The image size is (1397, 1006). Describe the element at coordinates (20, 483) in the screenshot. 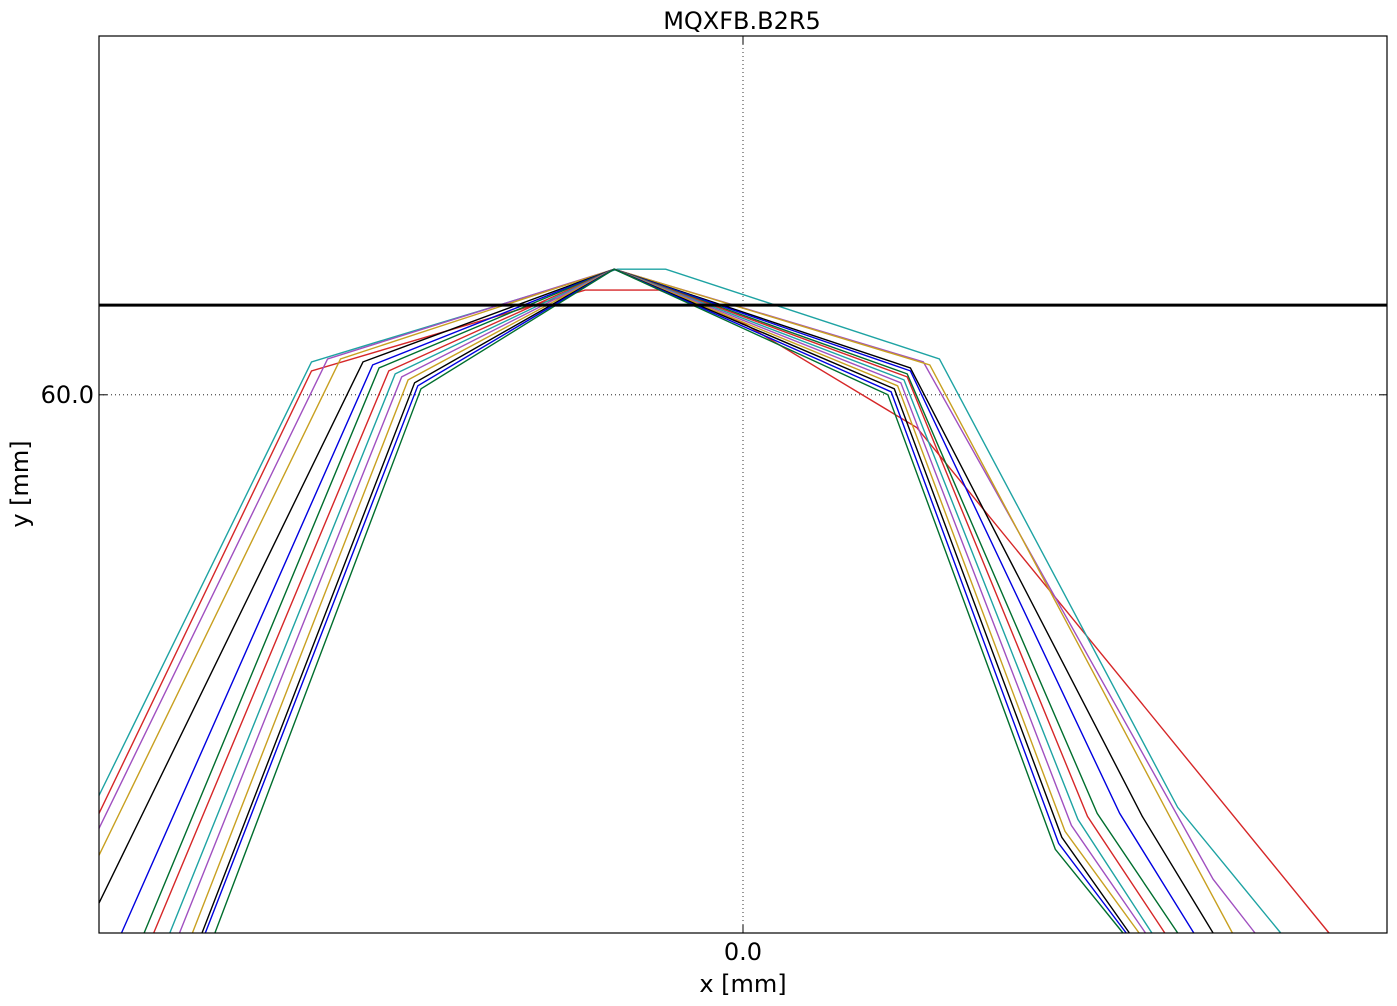

I see `y-axis-label: y [mm]` at that location.